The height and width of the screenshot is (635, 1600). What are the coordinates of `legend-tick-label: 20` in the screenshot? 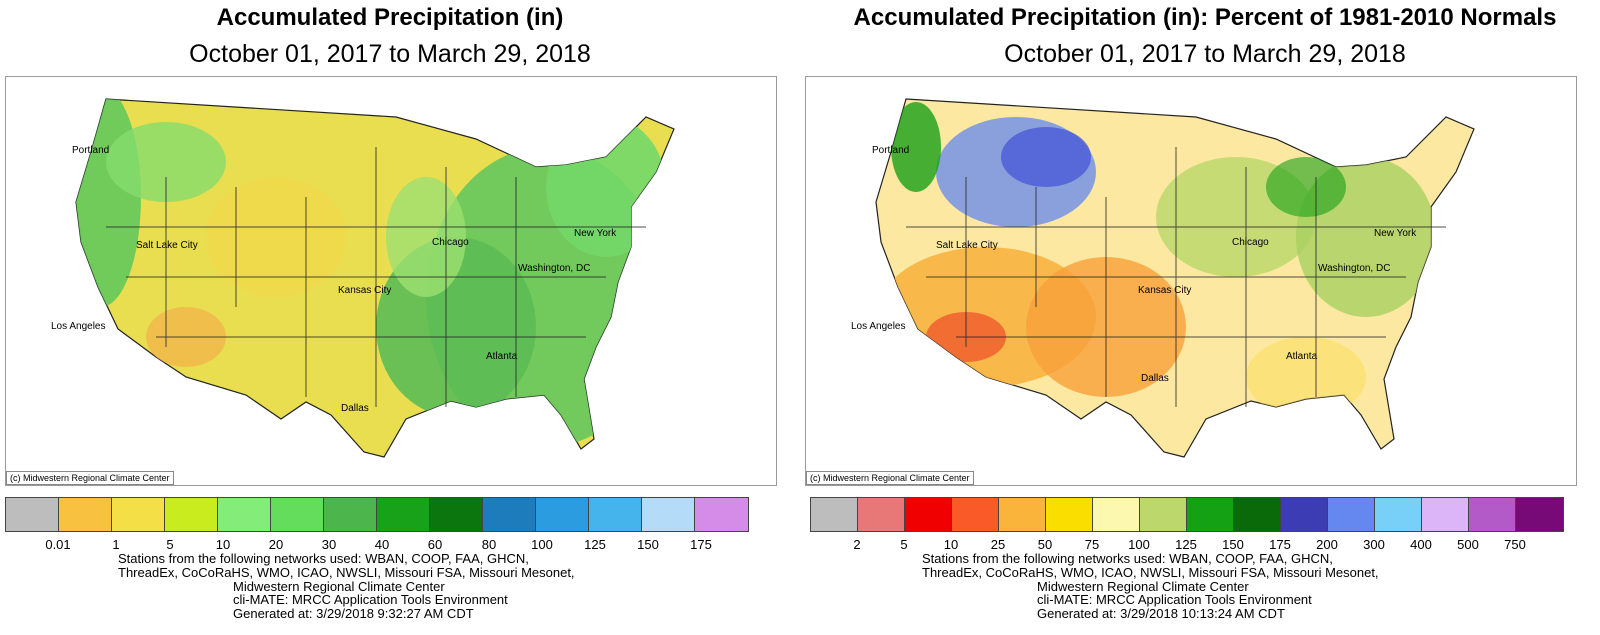 It's located at (276, 544).